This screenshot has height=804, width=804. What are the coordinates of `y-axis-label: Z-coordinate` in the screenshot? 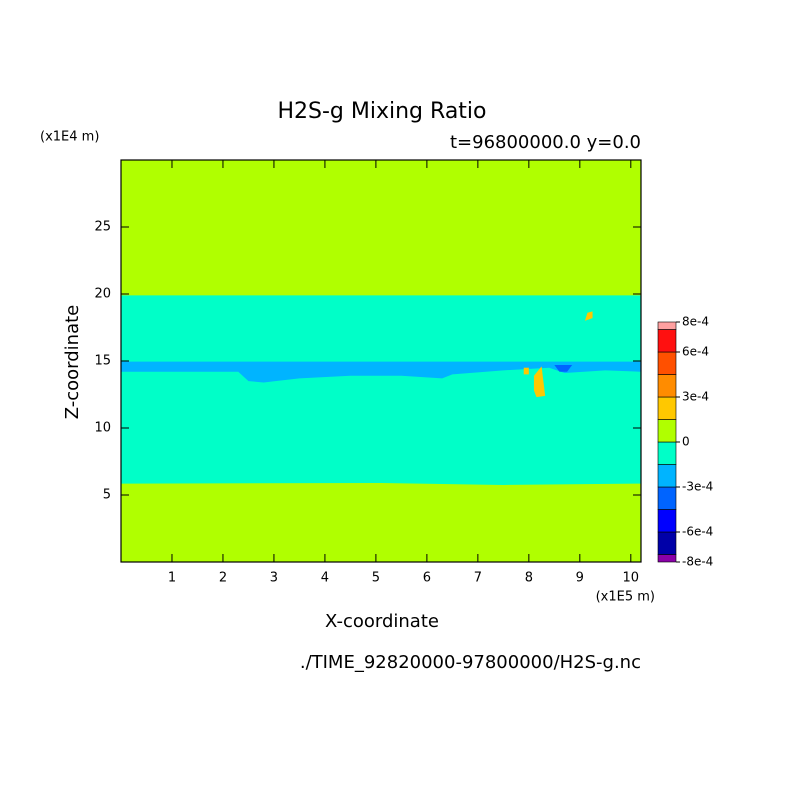 It's located at (72, 362).